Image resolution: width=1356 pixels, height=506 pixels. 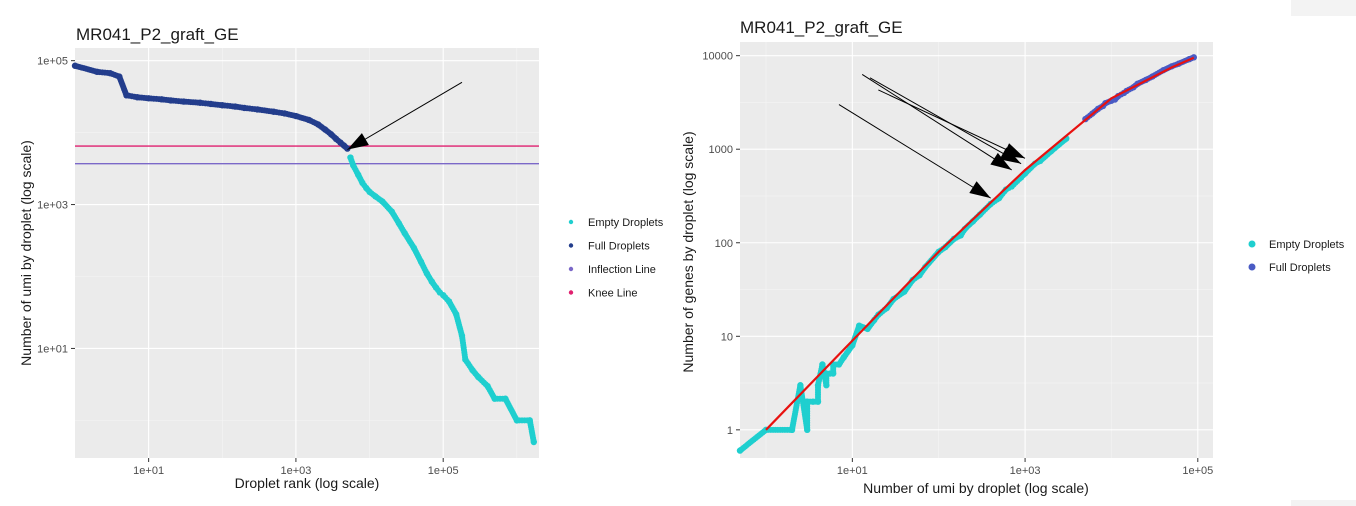 What do you see at coordinates (622, 270) in the screenshot?
I see `legend-label: Inflection Line` at bounding box center [622, 270].